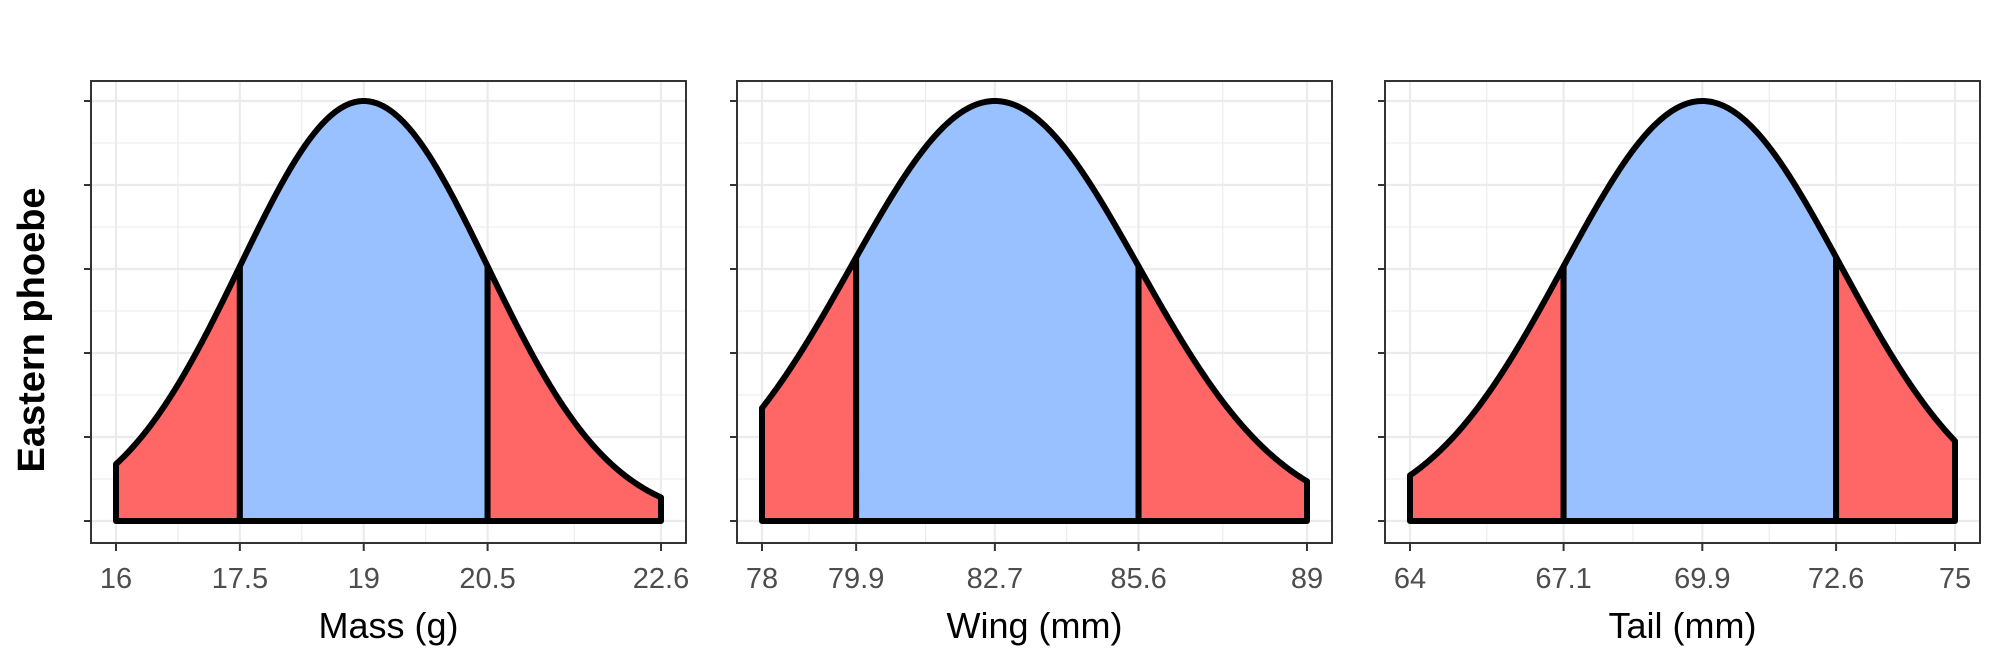 The height and width of the screenshot is (667, 1999). I want to click on x-tick-label: 69.9, so click(1702, 579).